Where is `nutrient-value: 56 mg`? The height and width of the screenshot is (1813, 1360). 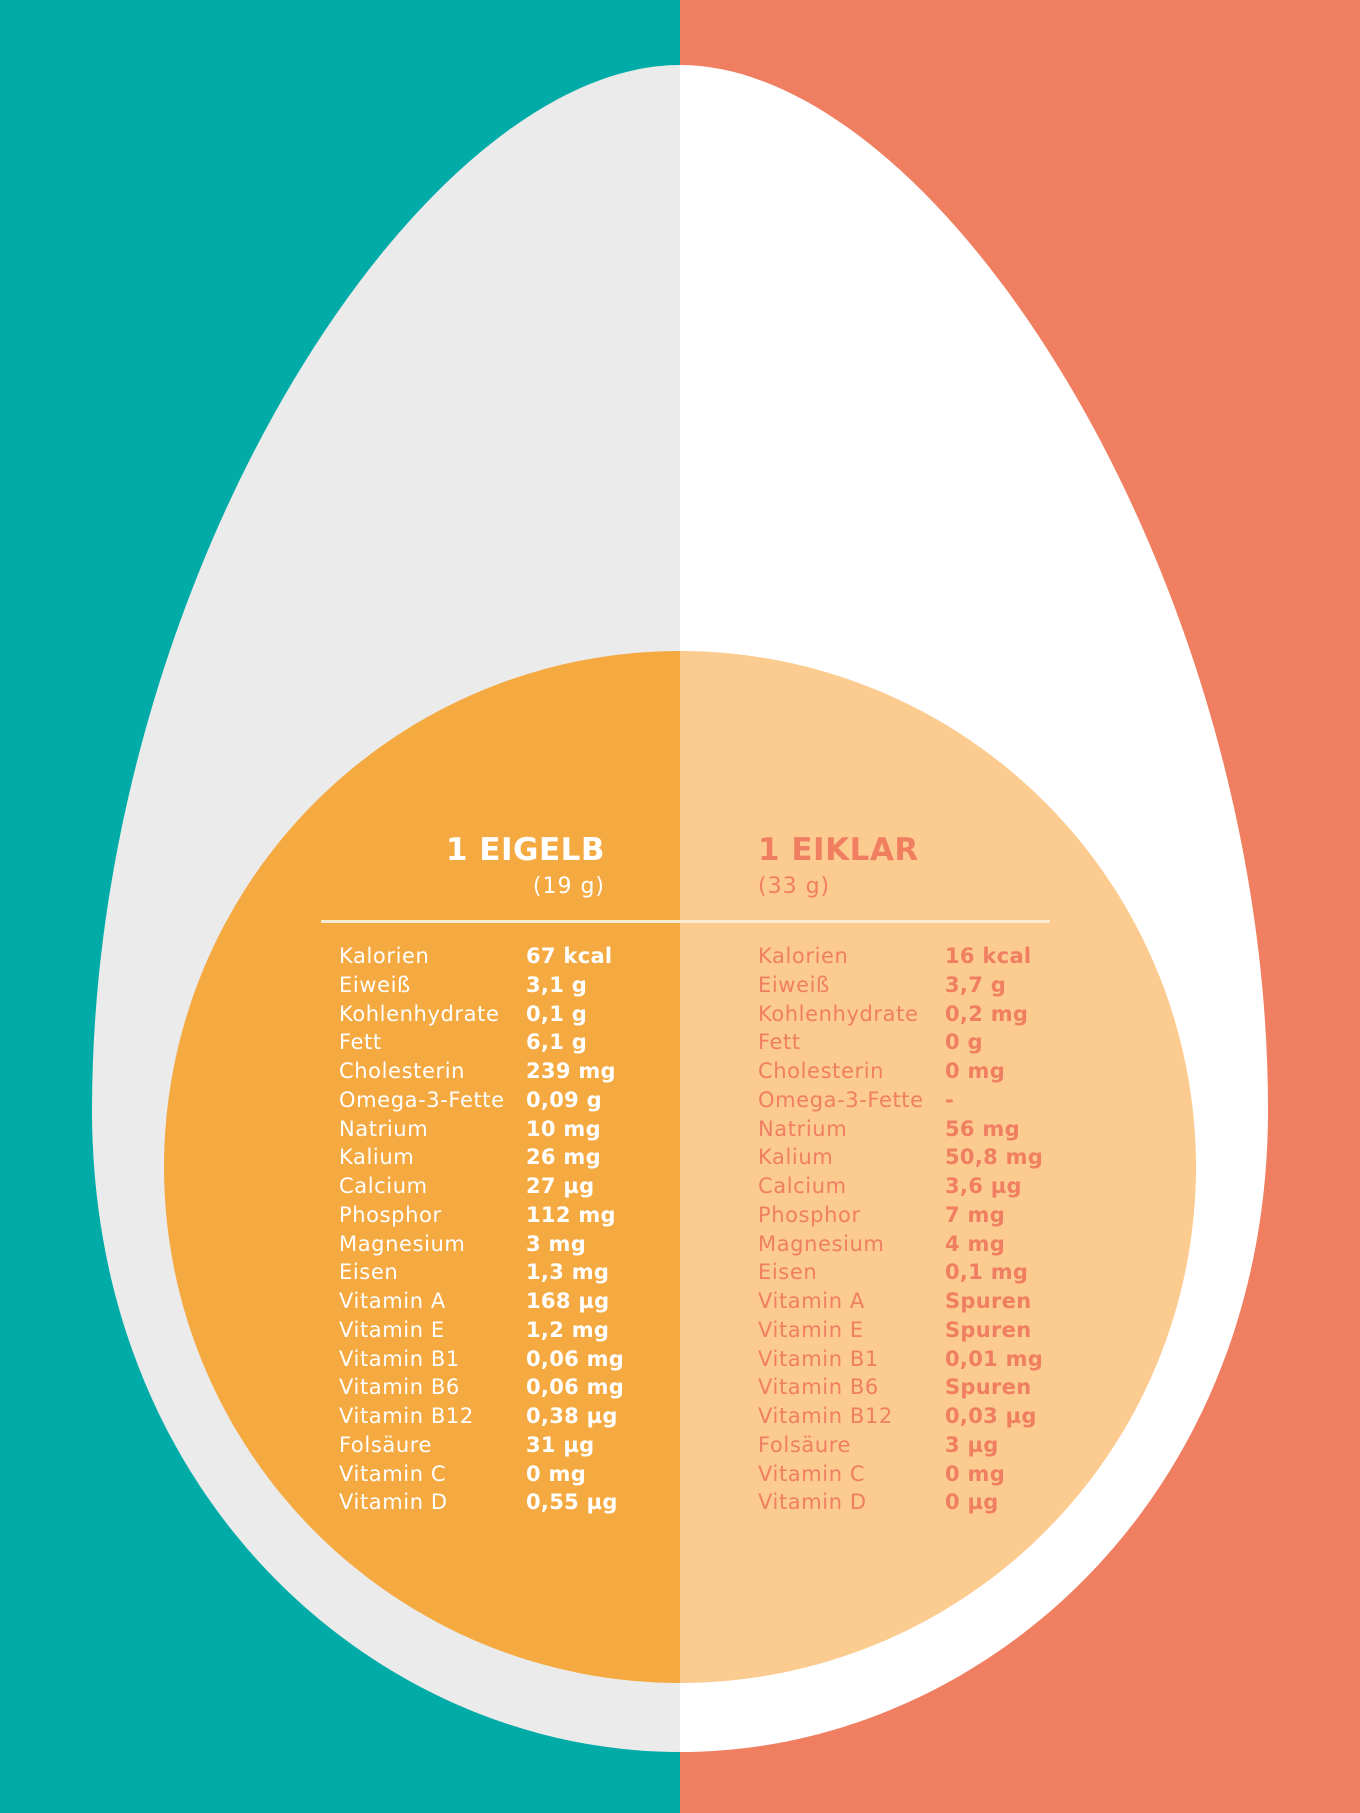 nutrient-value: 56 mg is located at coordinates (982, 1128).